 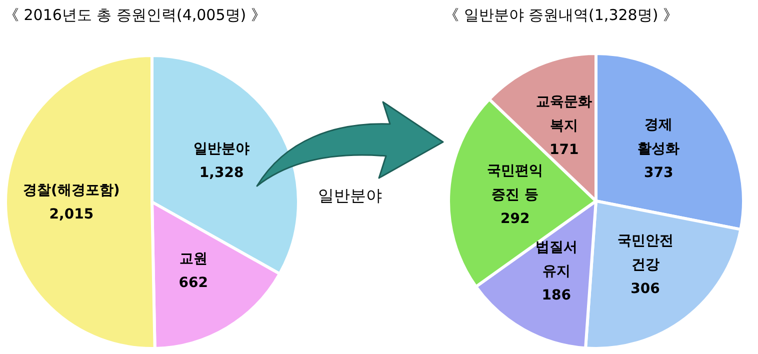 I want to click on data-label: 171, so click(x=564, y=150).